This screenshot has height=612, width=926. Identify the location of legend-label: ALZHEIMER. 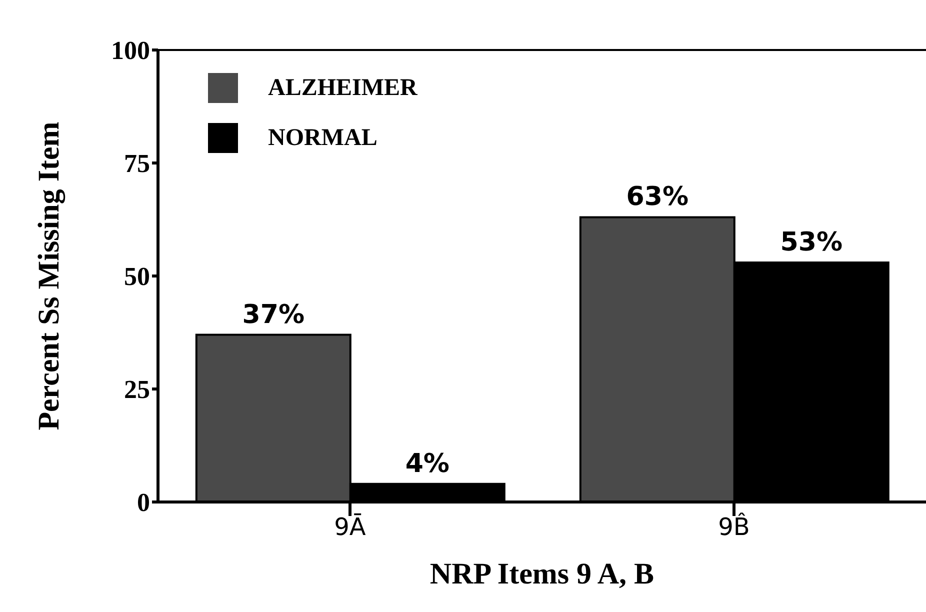
(343, 88).